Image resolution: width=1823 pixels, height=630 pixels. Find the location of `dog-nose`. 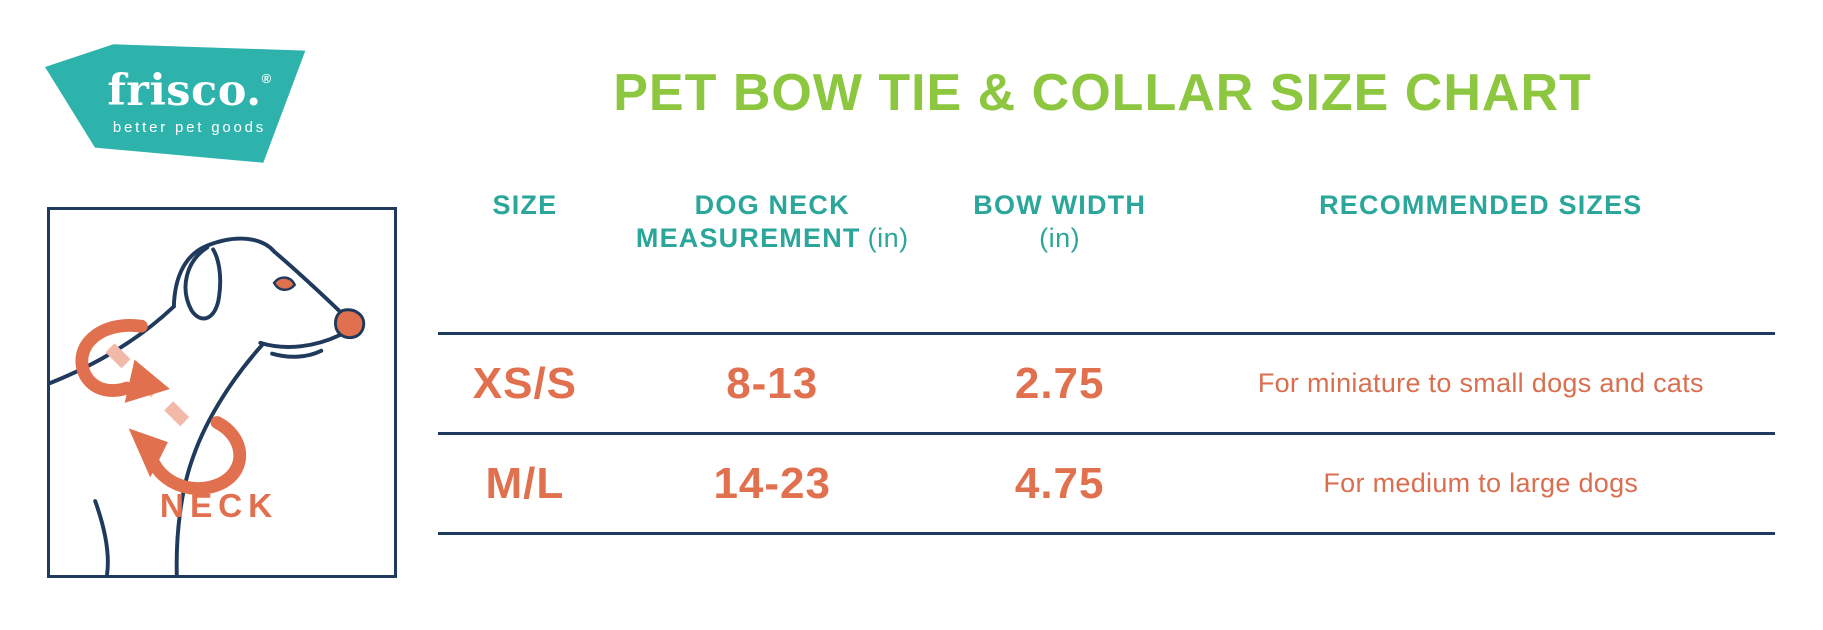

dog-nose is located at coordinates (350, 324).